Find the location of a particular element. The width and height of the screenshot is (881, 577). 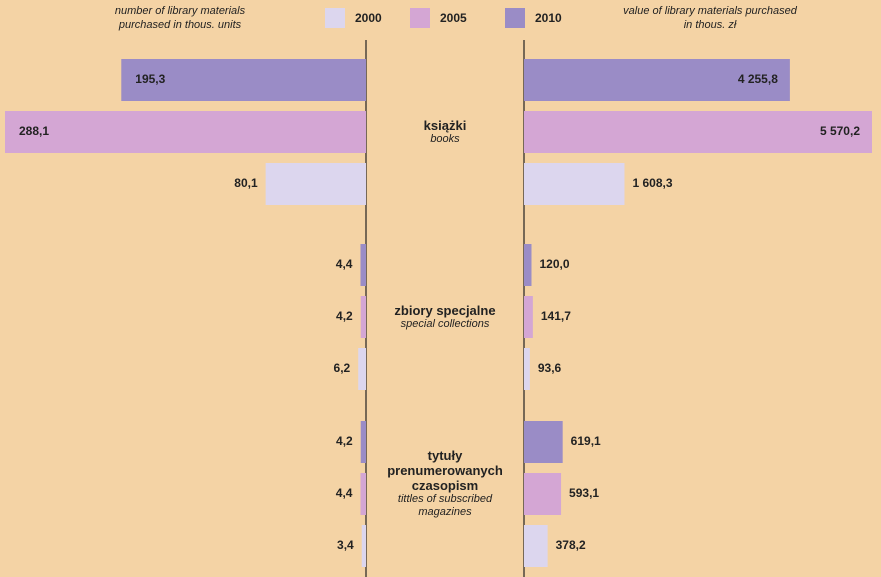

value-label: 80,1 is located at coordinates (246, 183).